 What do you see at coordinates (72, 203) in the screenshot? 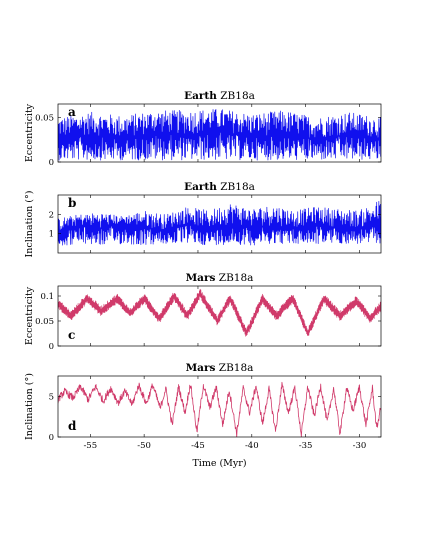
I see `panel-letter: b` at bounding box center [72, 203].